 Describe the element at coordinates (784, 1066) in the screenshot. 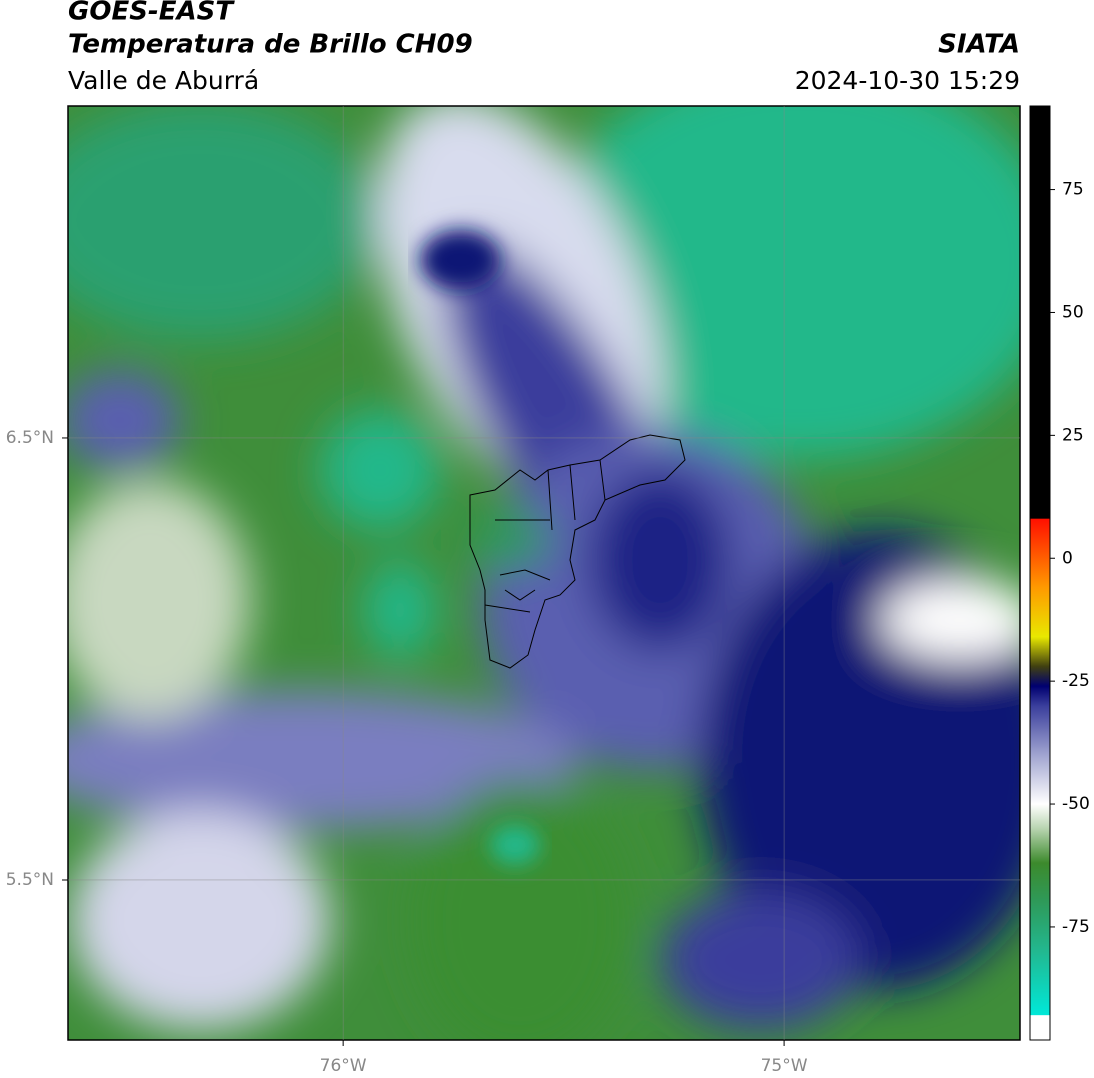

I see `x-tick-label: 75°W` at that location.